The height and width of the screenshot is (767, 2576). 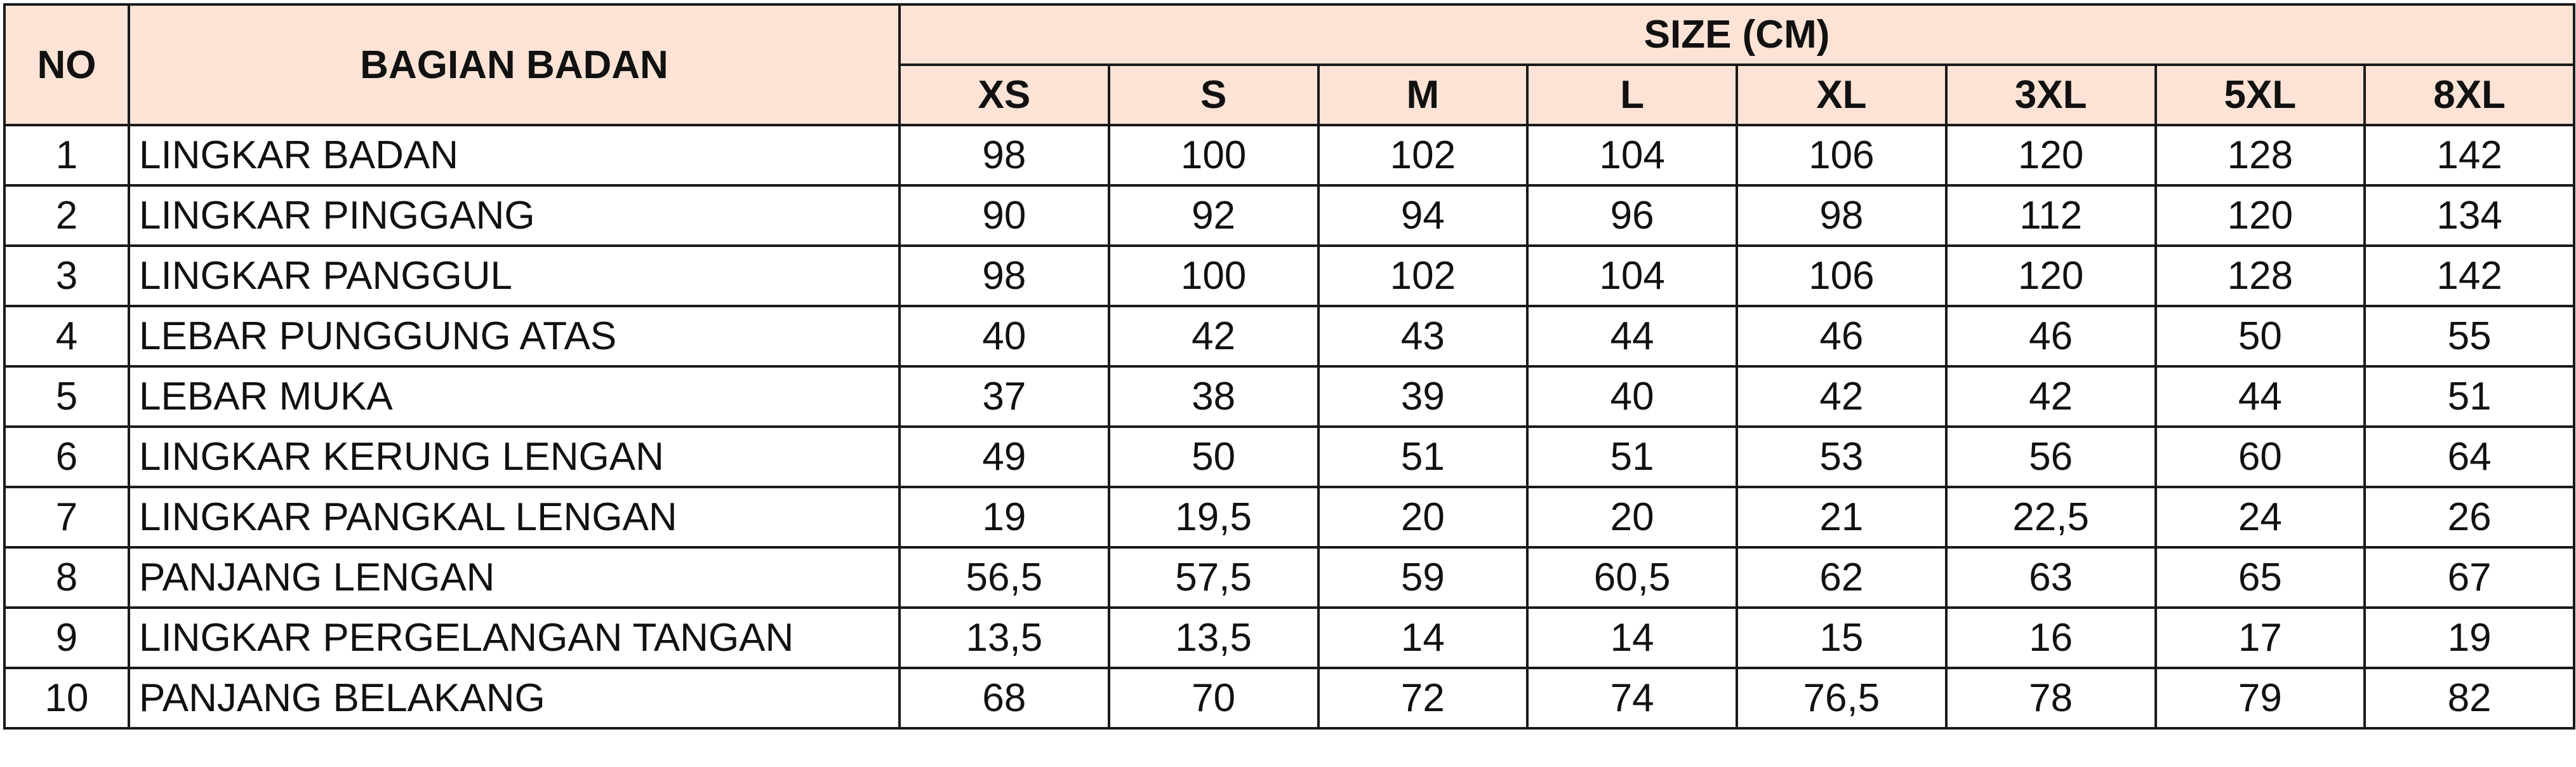 What do you see at coordinates (66, 396) in the screenshot?
I see `row-number: 5` at bounding box center [66, 396].